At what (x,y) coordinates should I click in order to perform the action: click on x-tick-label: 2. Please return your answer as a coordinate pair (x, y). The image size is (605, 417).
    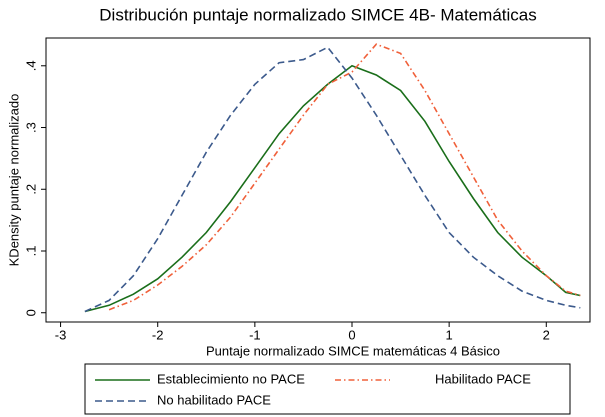
    Looking at the image, I should click on (546, 334).